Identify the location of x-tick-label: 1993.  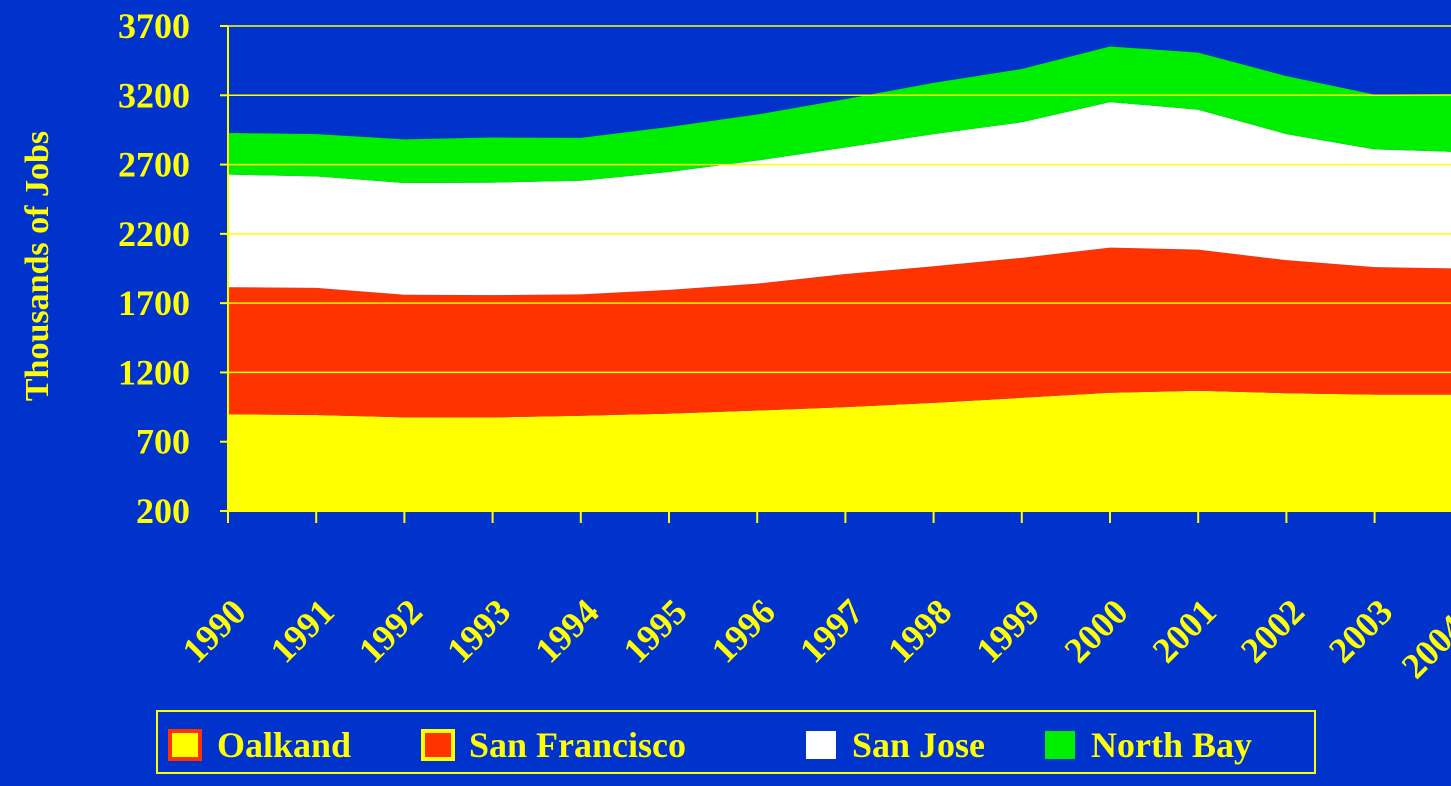
(478, 630).